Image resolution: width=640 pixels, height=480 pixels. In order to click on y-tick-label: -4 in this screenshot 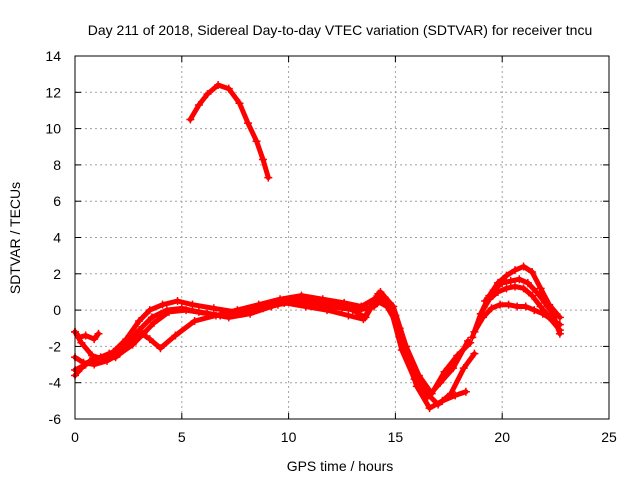, I will do `click(55, 383)`.